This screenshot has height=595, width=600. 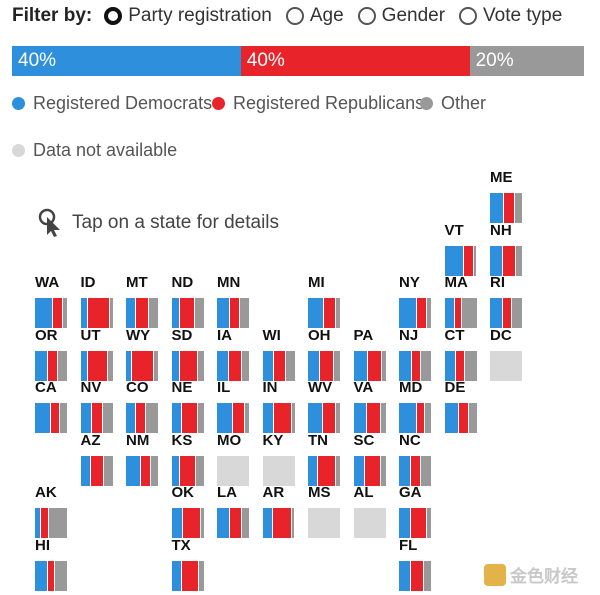 What do you see at coordinates (418, 301) in the screenshot?
I see `state-tile-ny: NY` at bounding box center [418, 301].